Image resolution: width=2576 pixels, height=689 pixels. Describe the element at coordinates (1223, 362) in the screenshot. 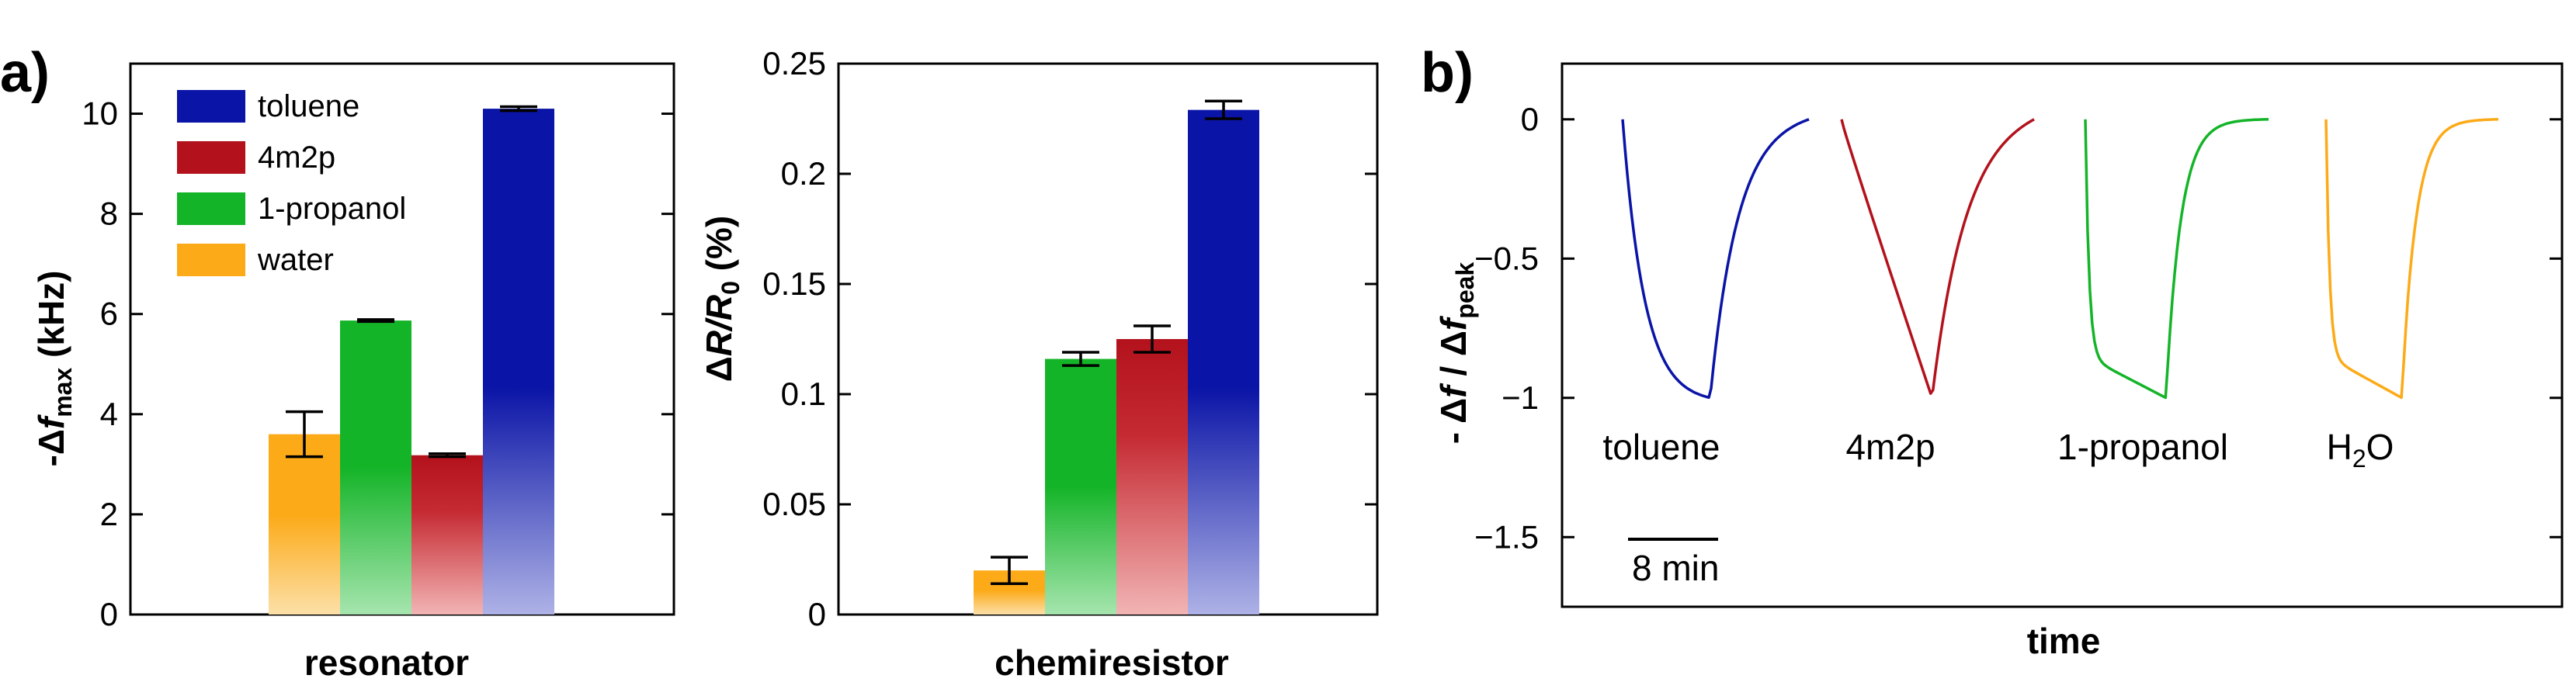

I see `chemiresistor-bar-toluene` at that location.